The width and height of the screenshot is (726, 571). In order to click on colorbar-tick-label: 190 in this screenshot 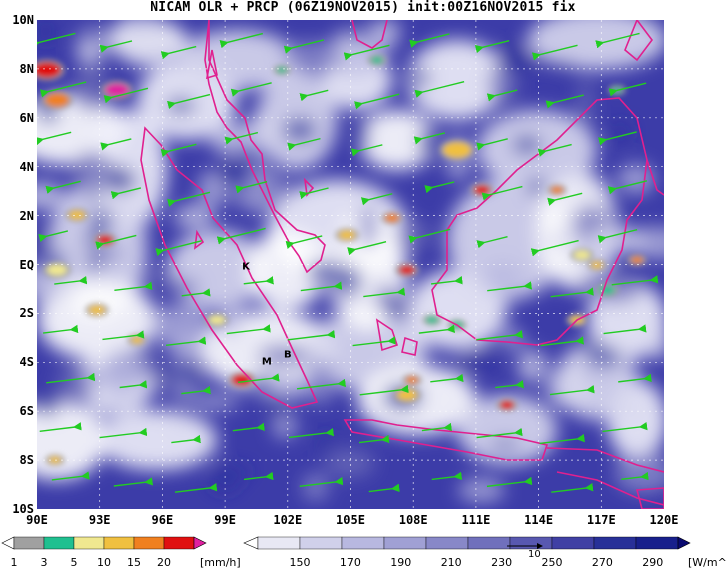, I will do `click(401, 562)`.